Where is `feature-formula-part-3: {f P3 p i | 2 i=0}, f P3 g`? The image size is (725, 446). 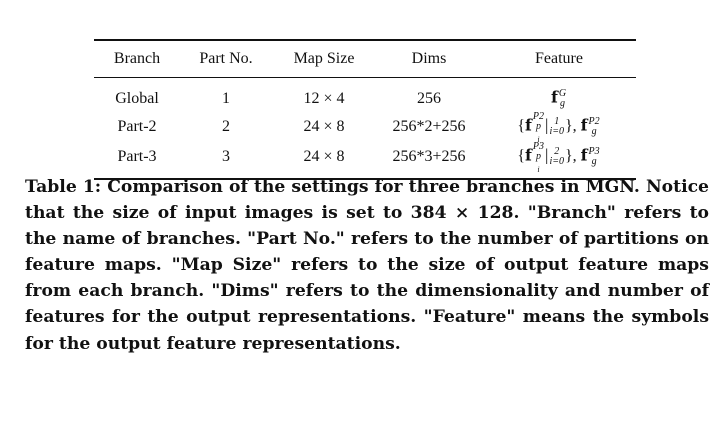
feature-formula-part-3: {f P3 p i | 2 i=0}, f P3 g is located at coordinates (558, 157).